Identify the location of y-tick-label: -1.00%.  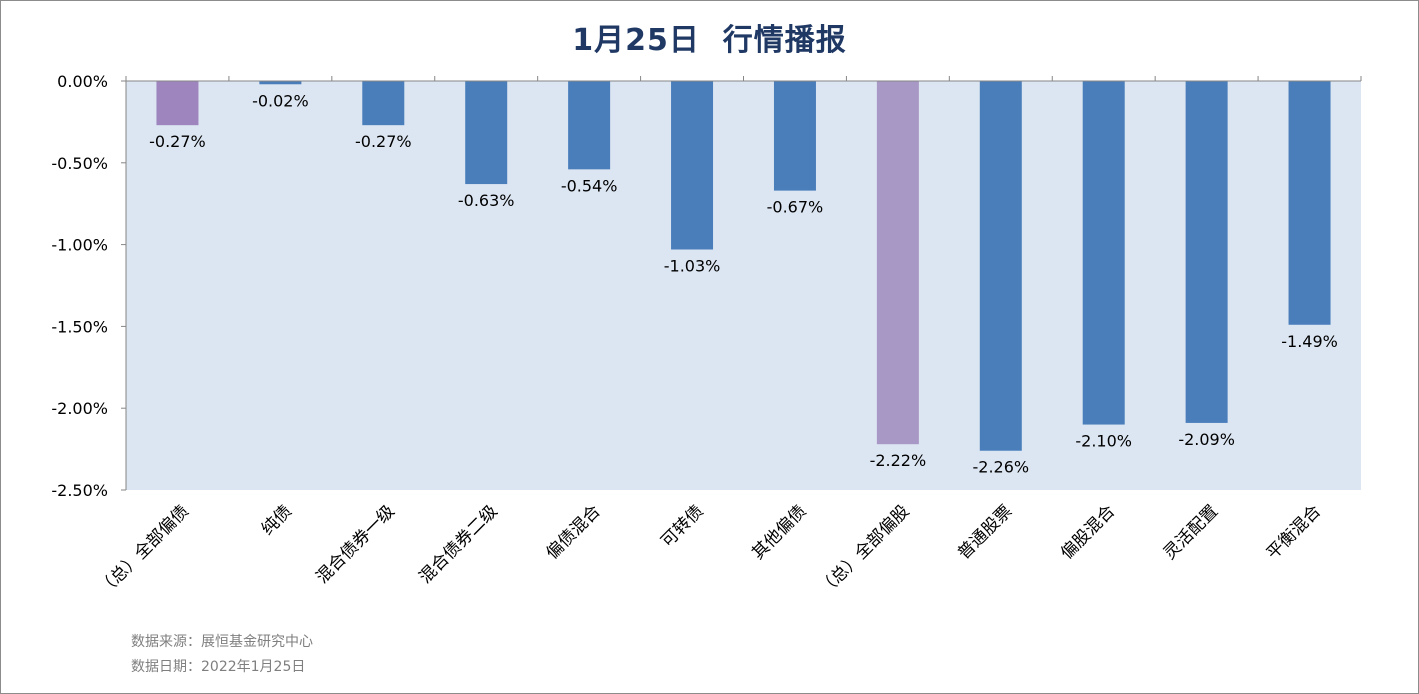
(79, 245).